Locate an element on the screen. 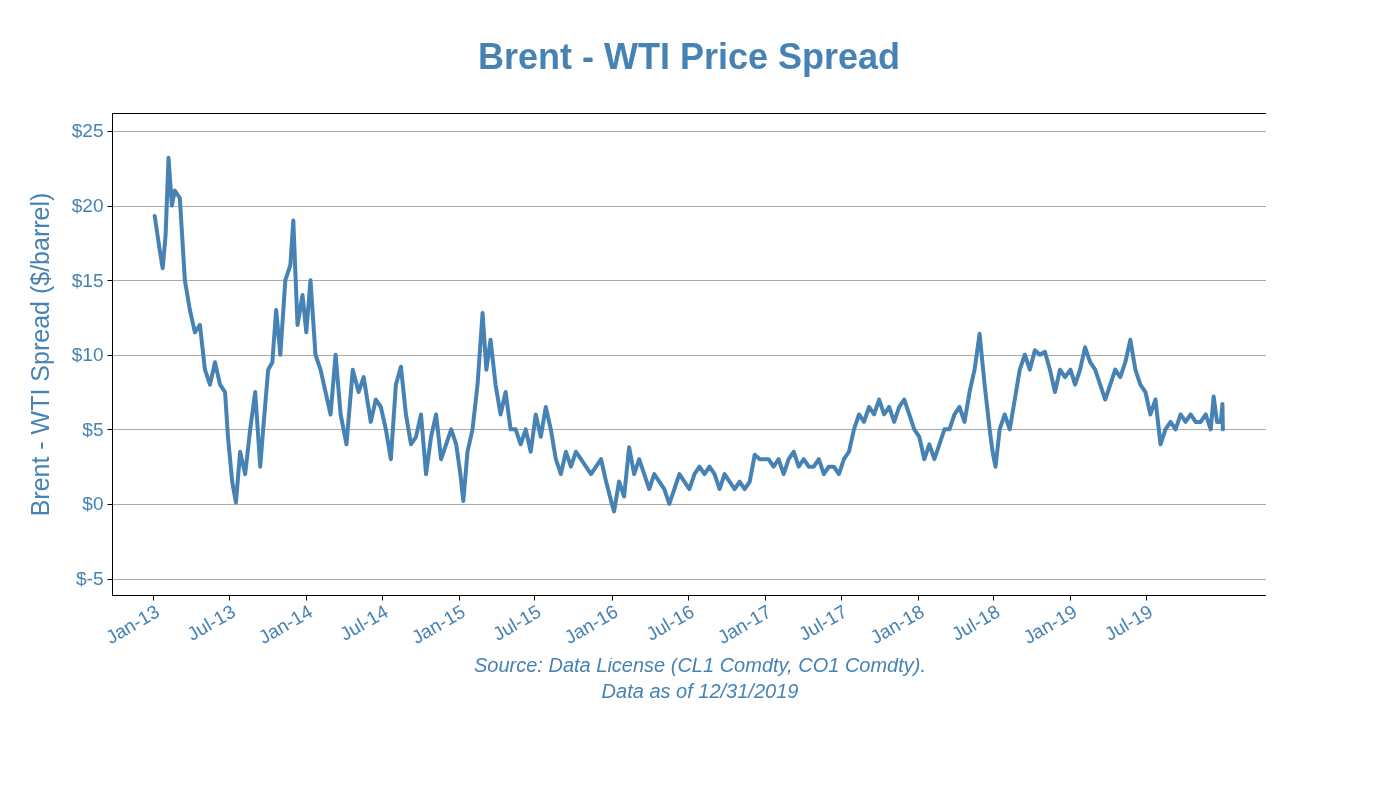  y-tick-label: $15 is located at coordinates (87, 280).